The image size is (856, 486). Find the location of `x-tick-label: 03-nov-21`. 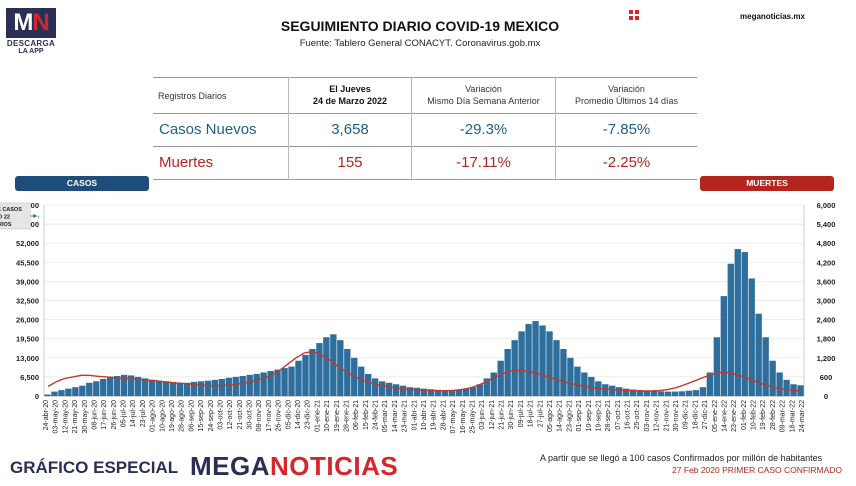

x-tick-label: 03-nov-21 is located at coordinates (647, 416).